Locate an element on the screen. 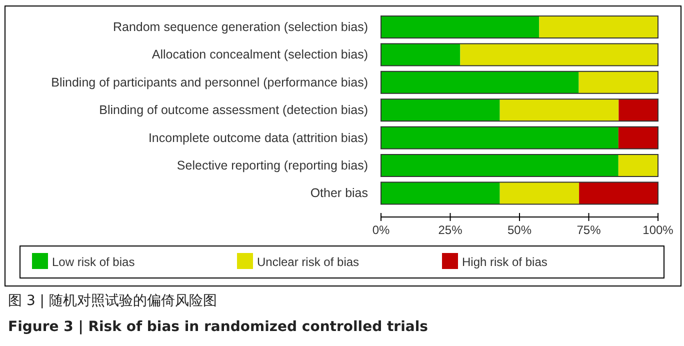 The image size is (684, 346). x-tick-label: 25% is located at coordinates (450, 230).